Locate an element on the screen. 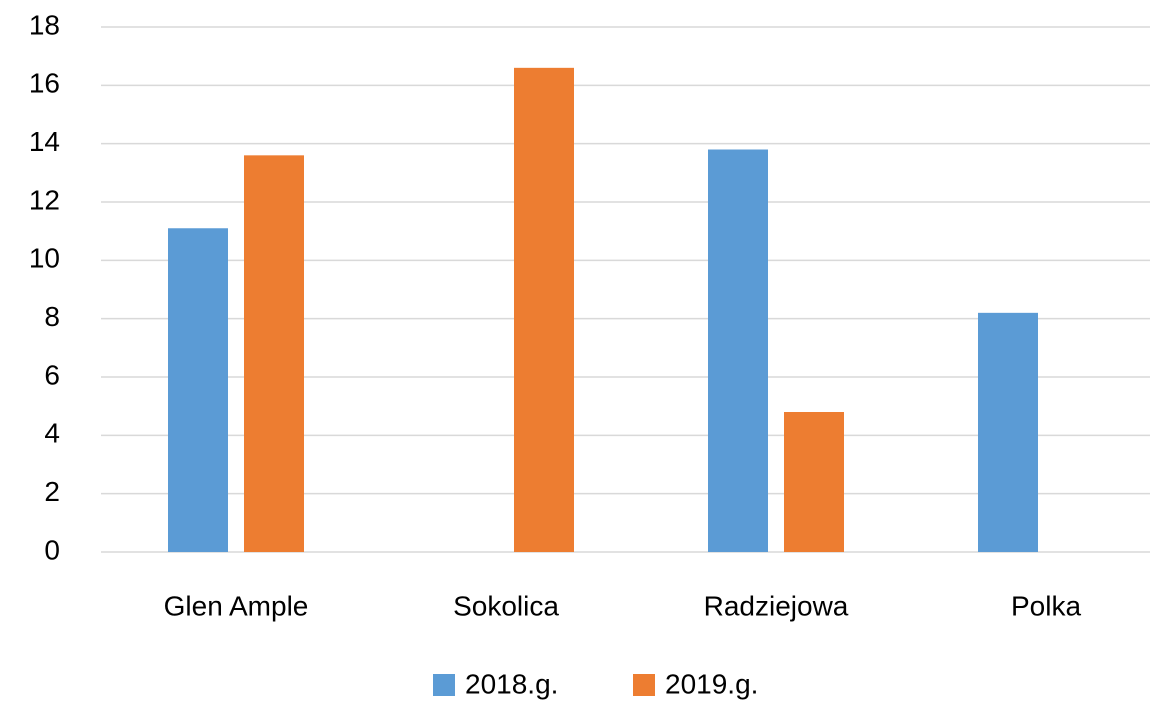  x-tick-label: Glen Ample is located at coordinates (236, 605).